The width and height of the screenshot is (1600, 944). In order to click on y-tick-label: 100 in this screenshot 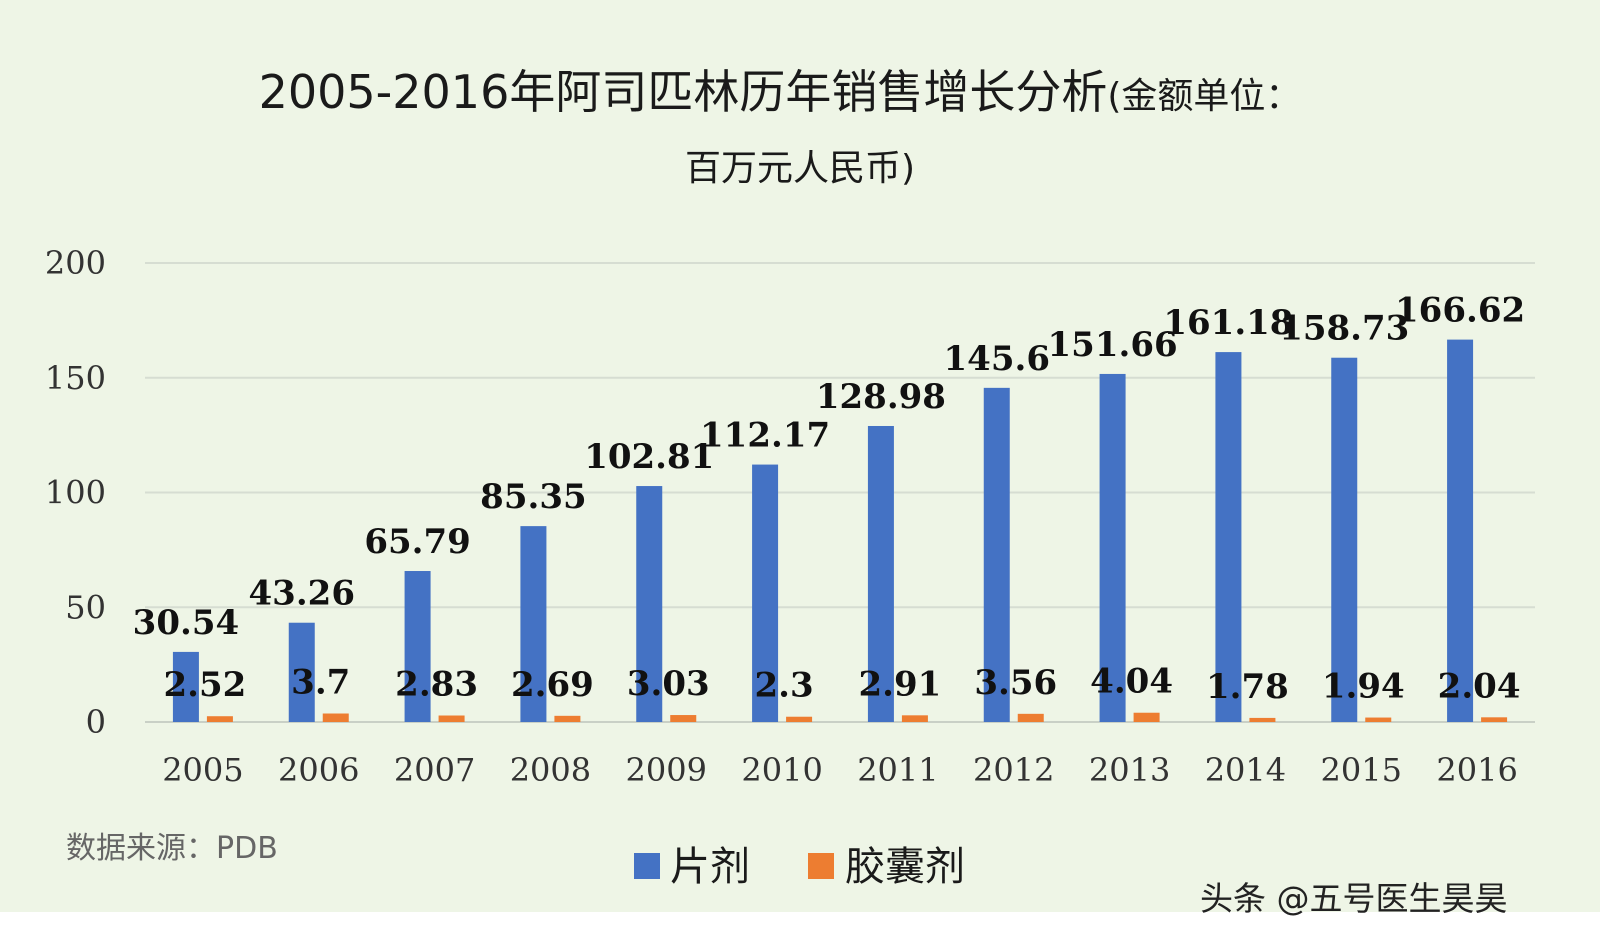, I will do `click(75, 493)`.